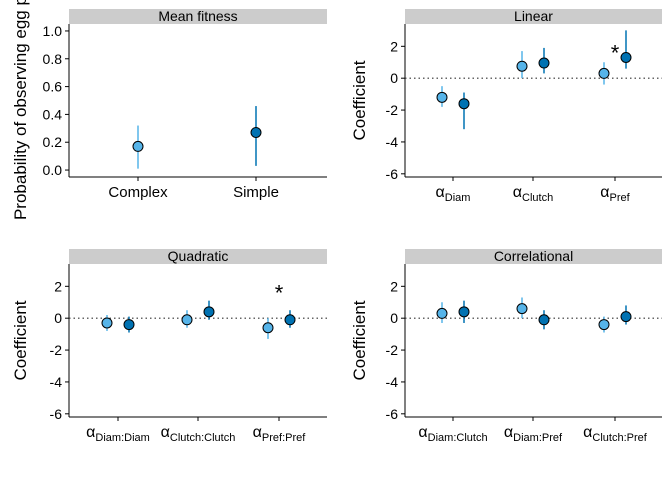 This screenshot has height=480, width=672. I want to click on x-tick-label: αDiam:Pref, so click(533, 434).